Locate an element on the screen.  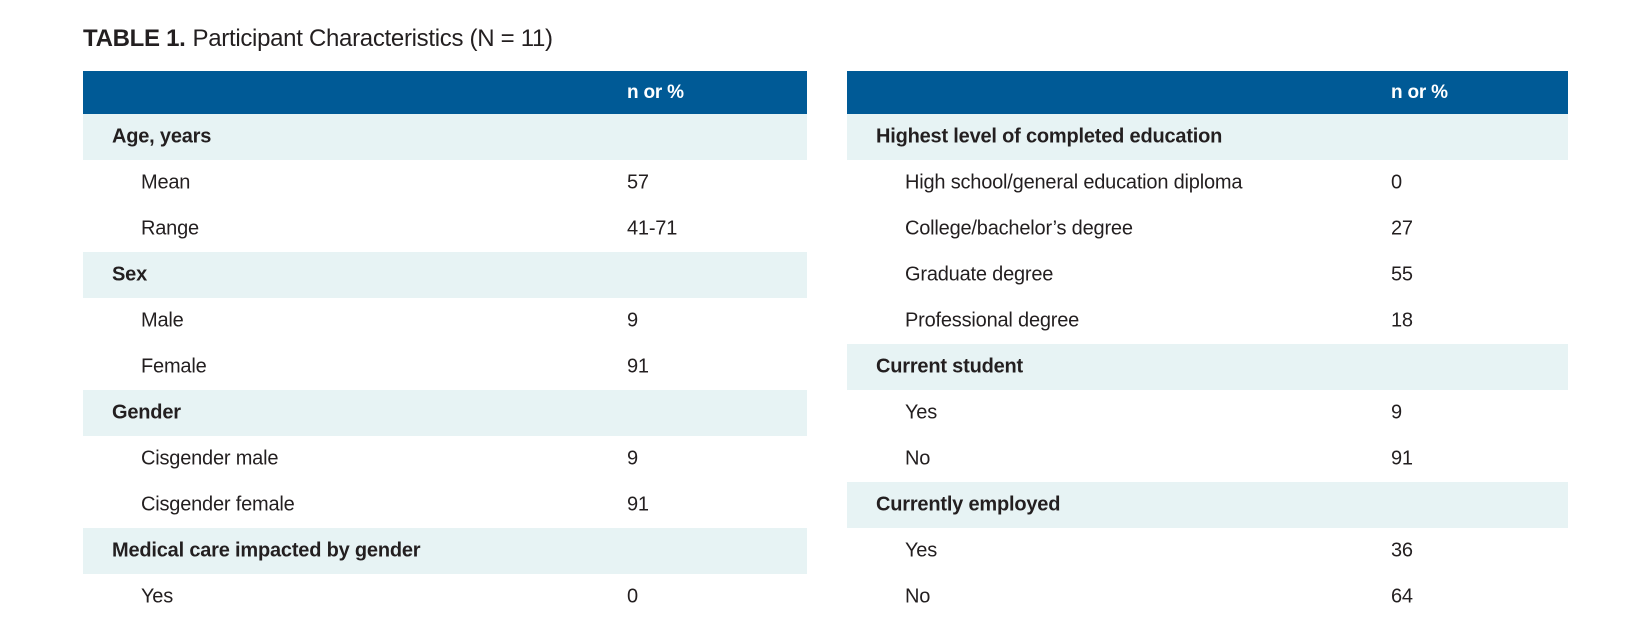
data-row: Yes 9 is located at coordinates (1207, 413).